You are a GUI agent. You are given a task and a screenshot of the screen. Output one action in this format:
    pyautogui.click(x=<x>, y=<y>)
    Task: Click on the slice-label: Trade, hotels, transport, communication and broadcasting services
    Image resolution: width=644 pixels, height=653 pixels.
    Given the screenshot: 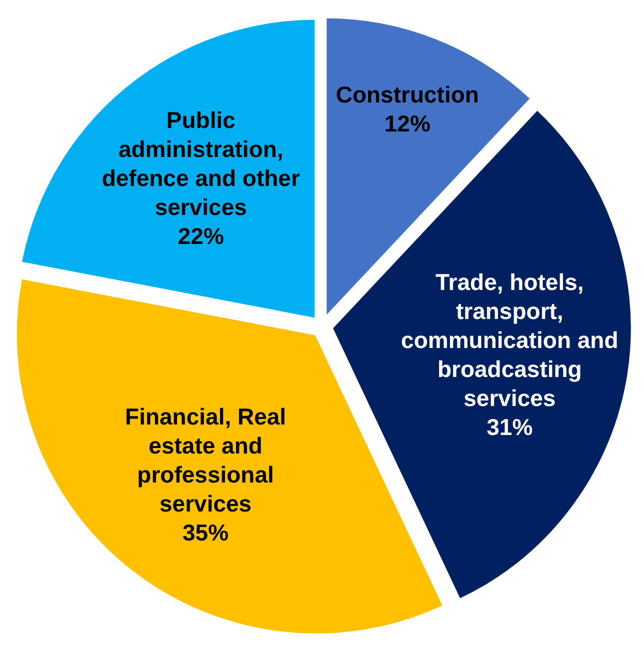 What is the action you would take?
    pyautogui.click(x=509, y=339)
    